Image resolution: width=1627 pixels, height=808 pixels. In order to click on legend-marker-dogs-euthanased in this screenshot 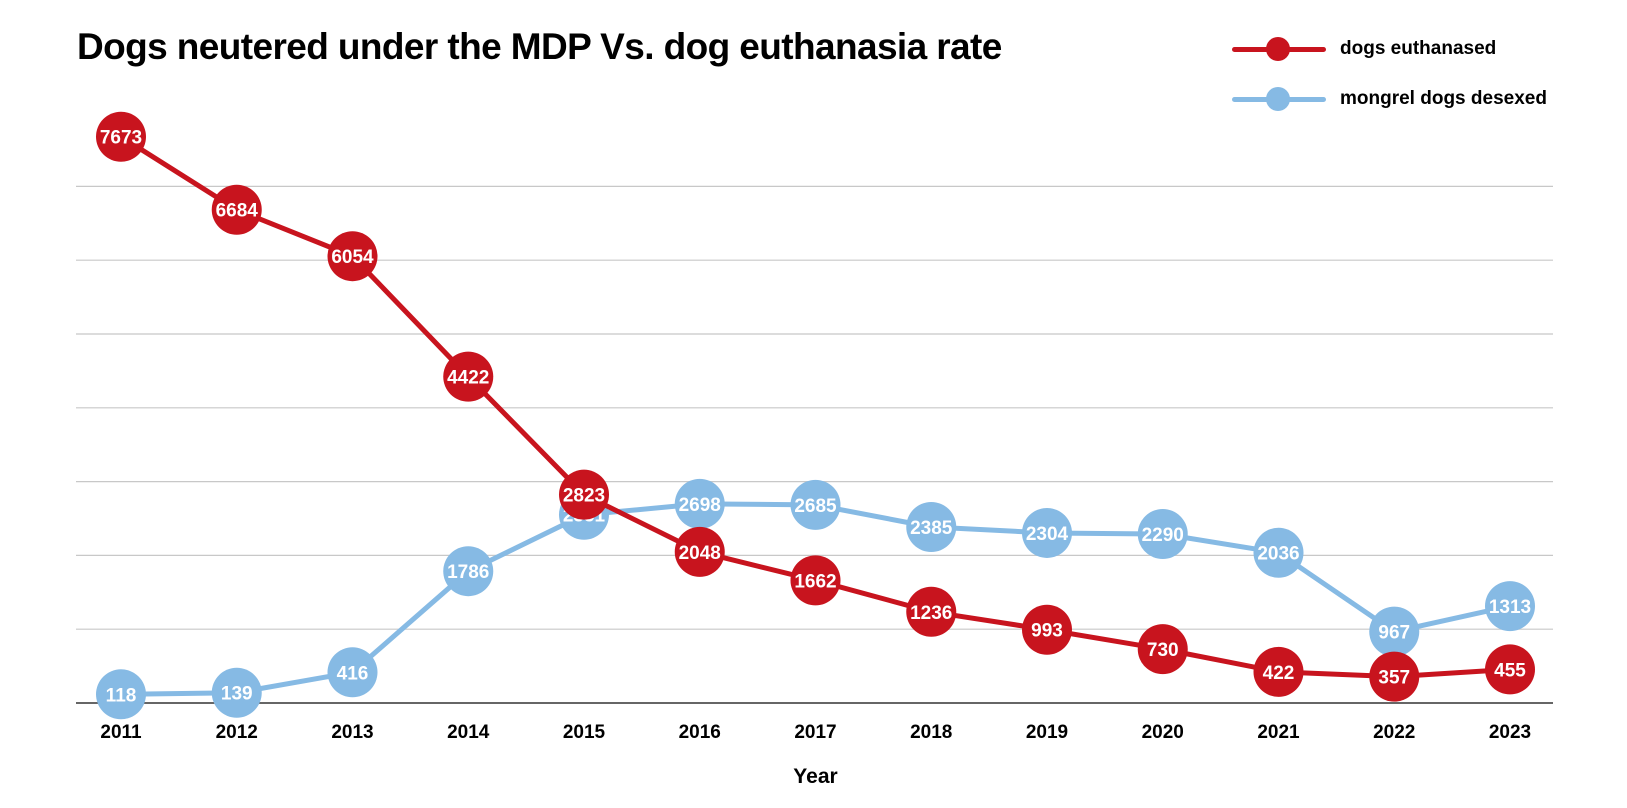, I will do `click(1279, 49)`.